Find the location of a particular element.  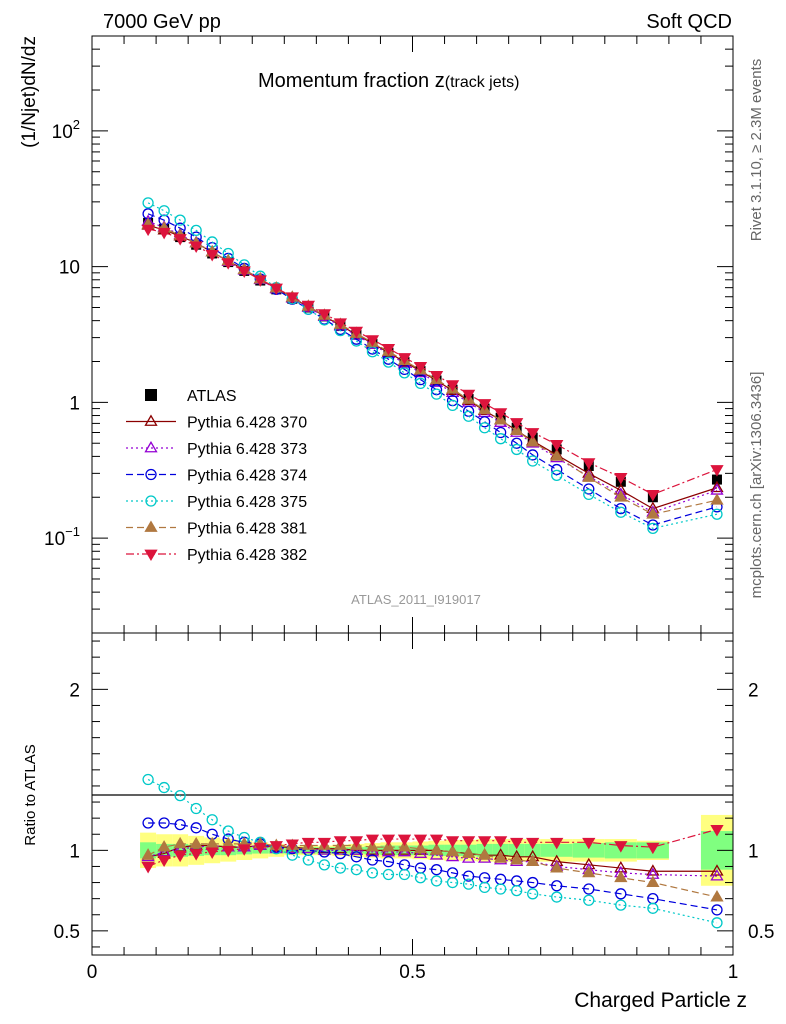

ratio-y-tick-label-right: 1 is located at coordinates (753, 851).